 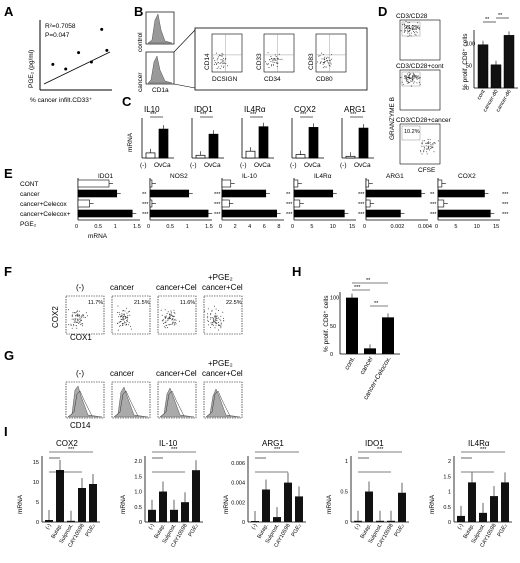 What do you see at coordinates (449, 462) in the screenshot?
I see `i-ytick: 2` at bounding box center [449, 462].